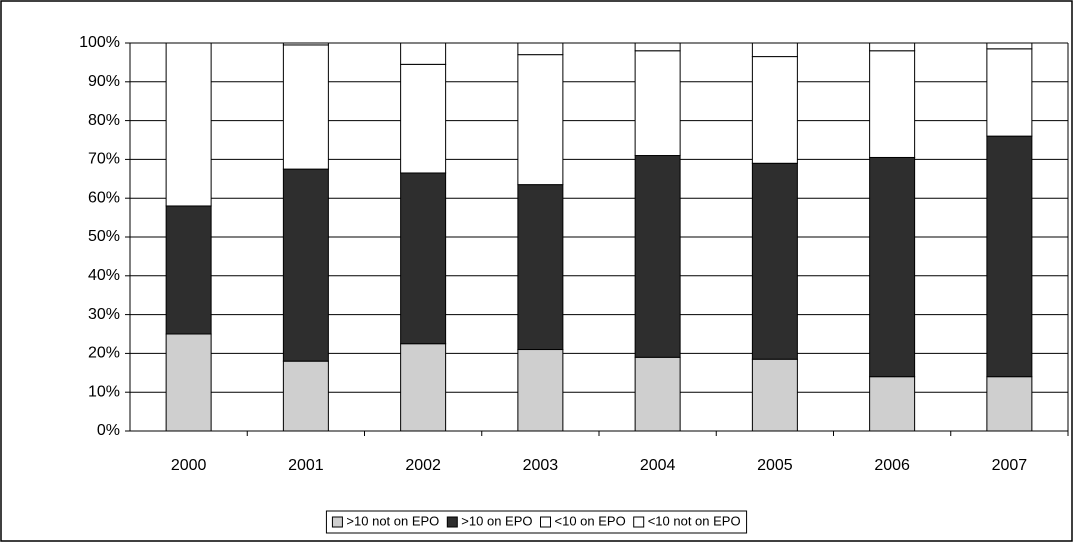 The width and height of the screenshot is (1073, 542). I want to click on legend-label: >10 on EPO, so click(496, 520).